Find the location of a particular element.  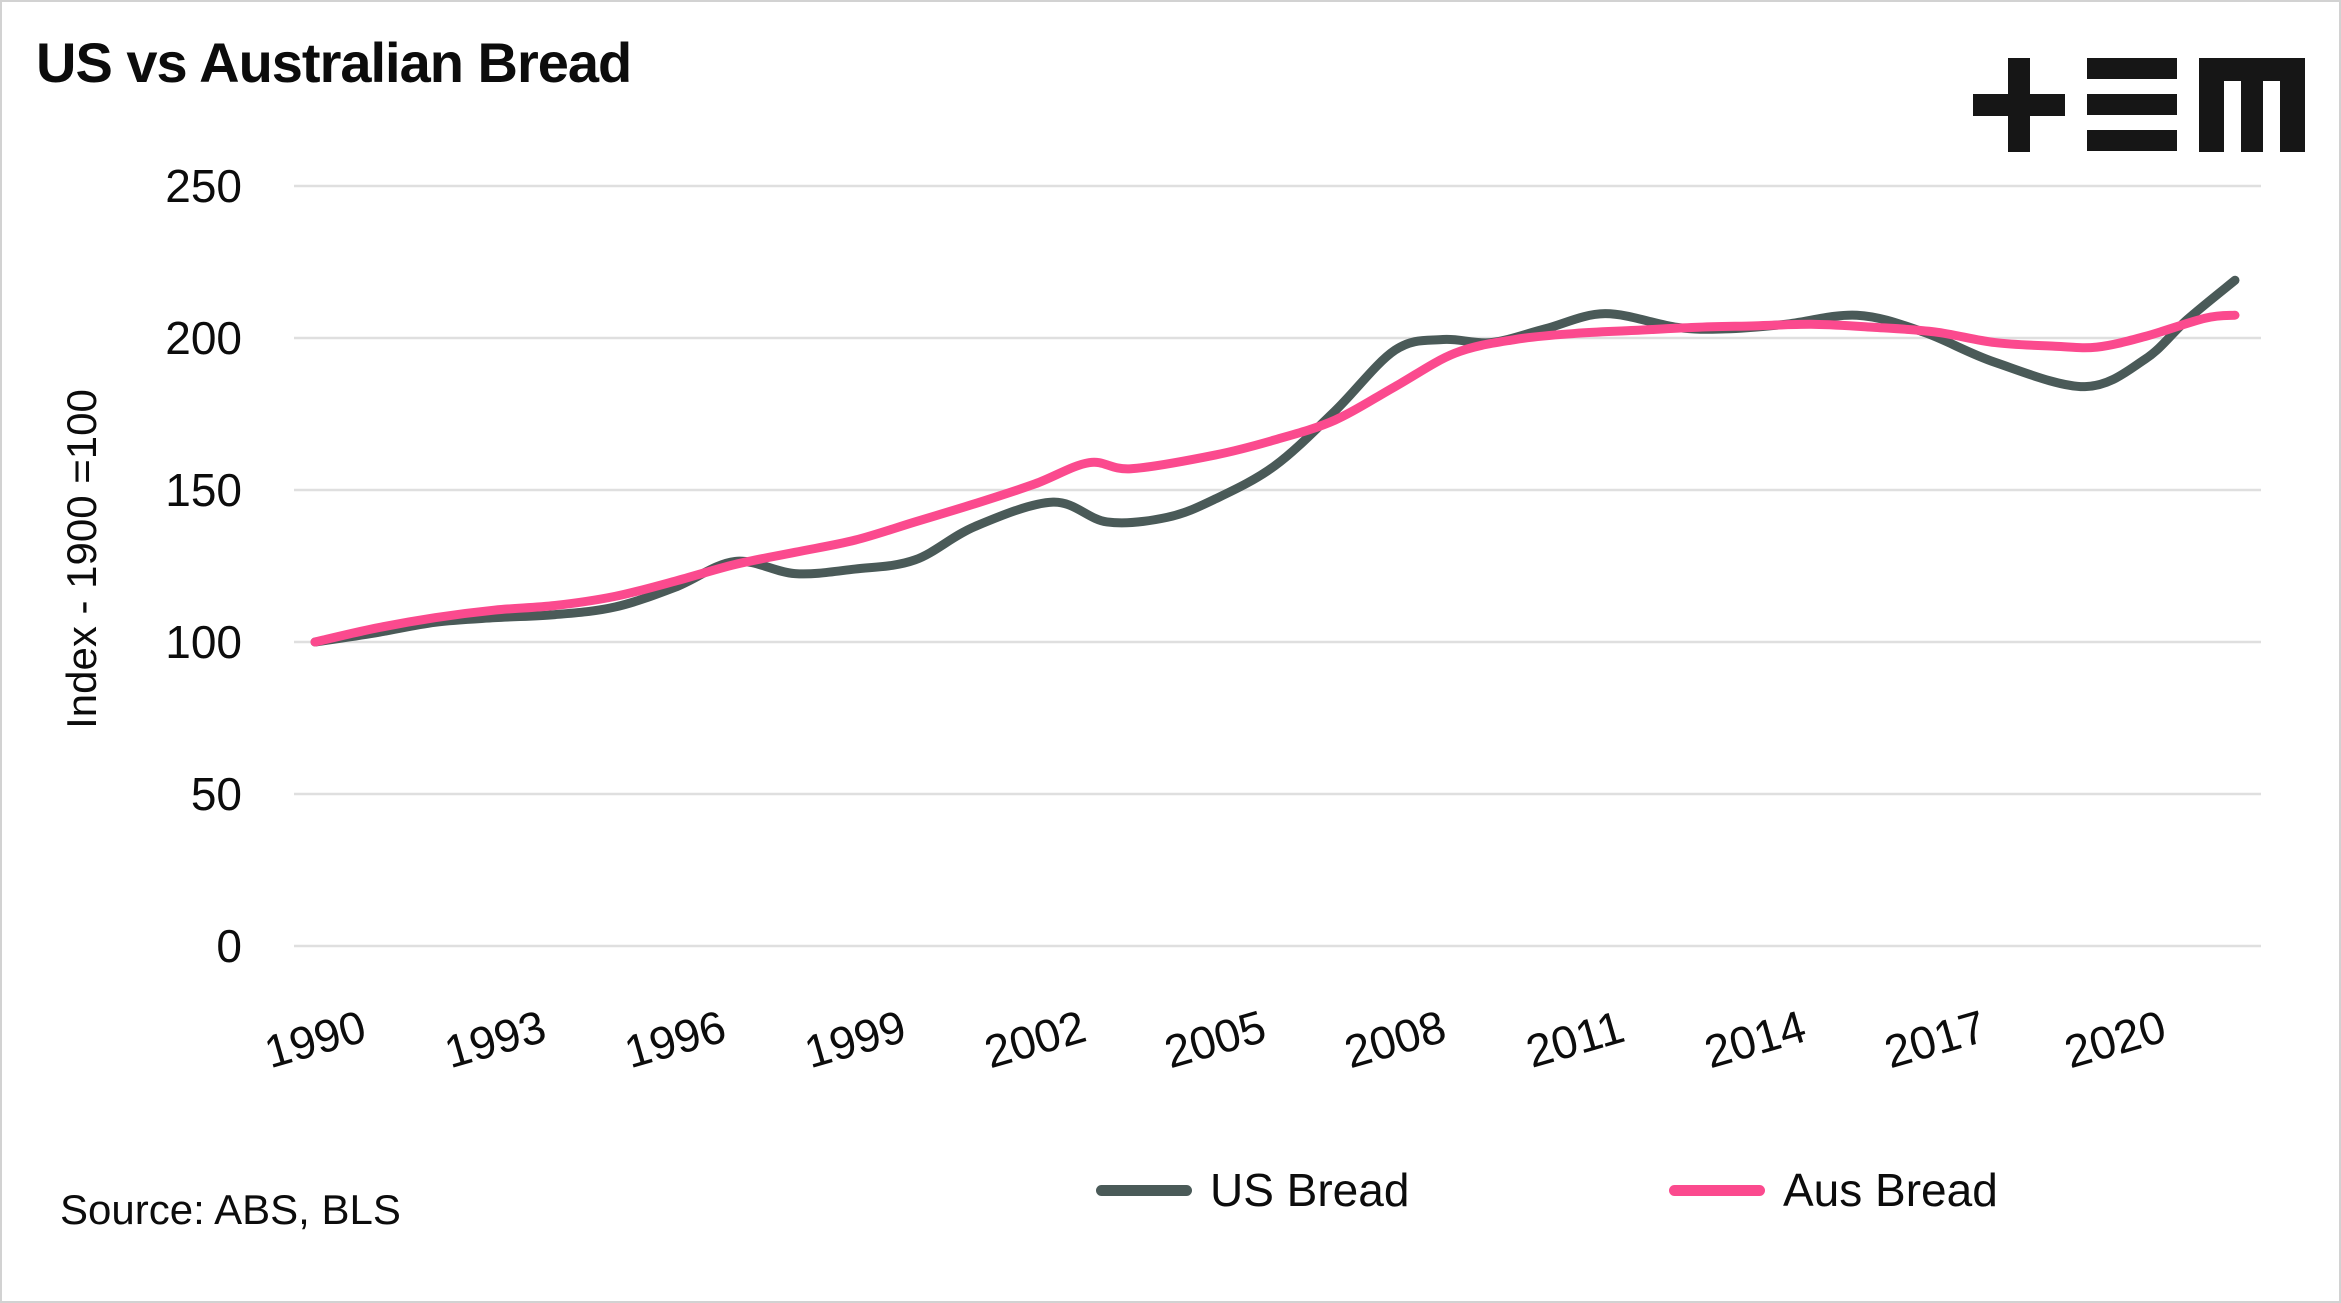

y-tick-label: 150 is located at coordinates (203, 490).